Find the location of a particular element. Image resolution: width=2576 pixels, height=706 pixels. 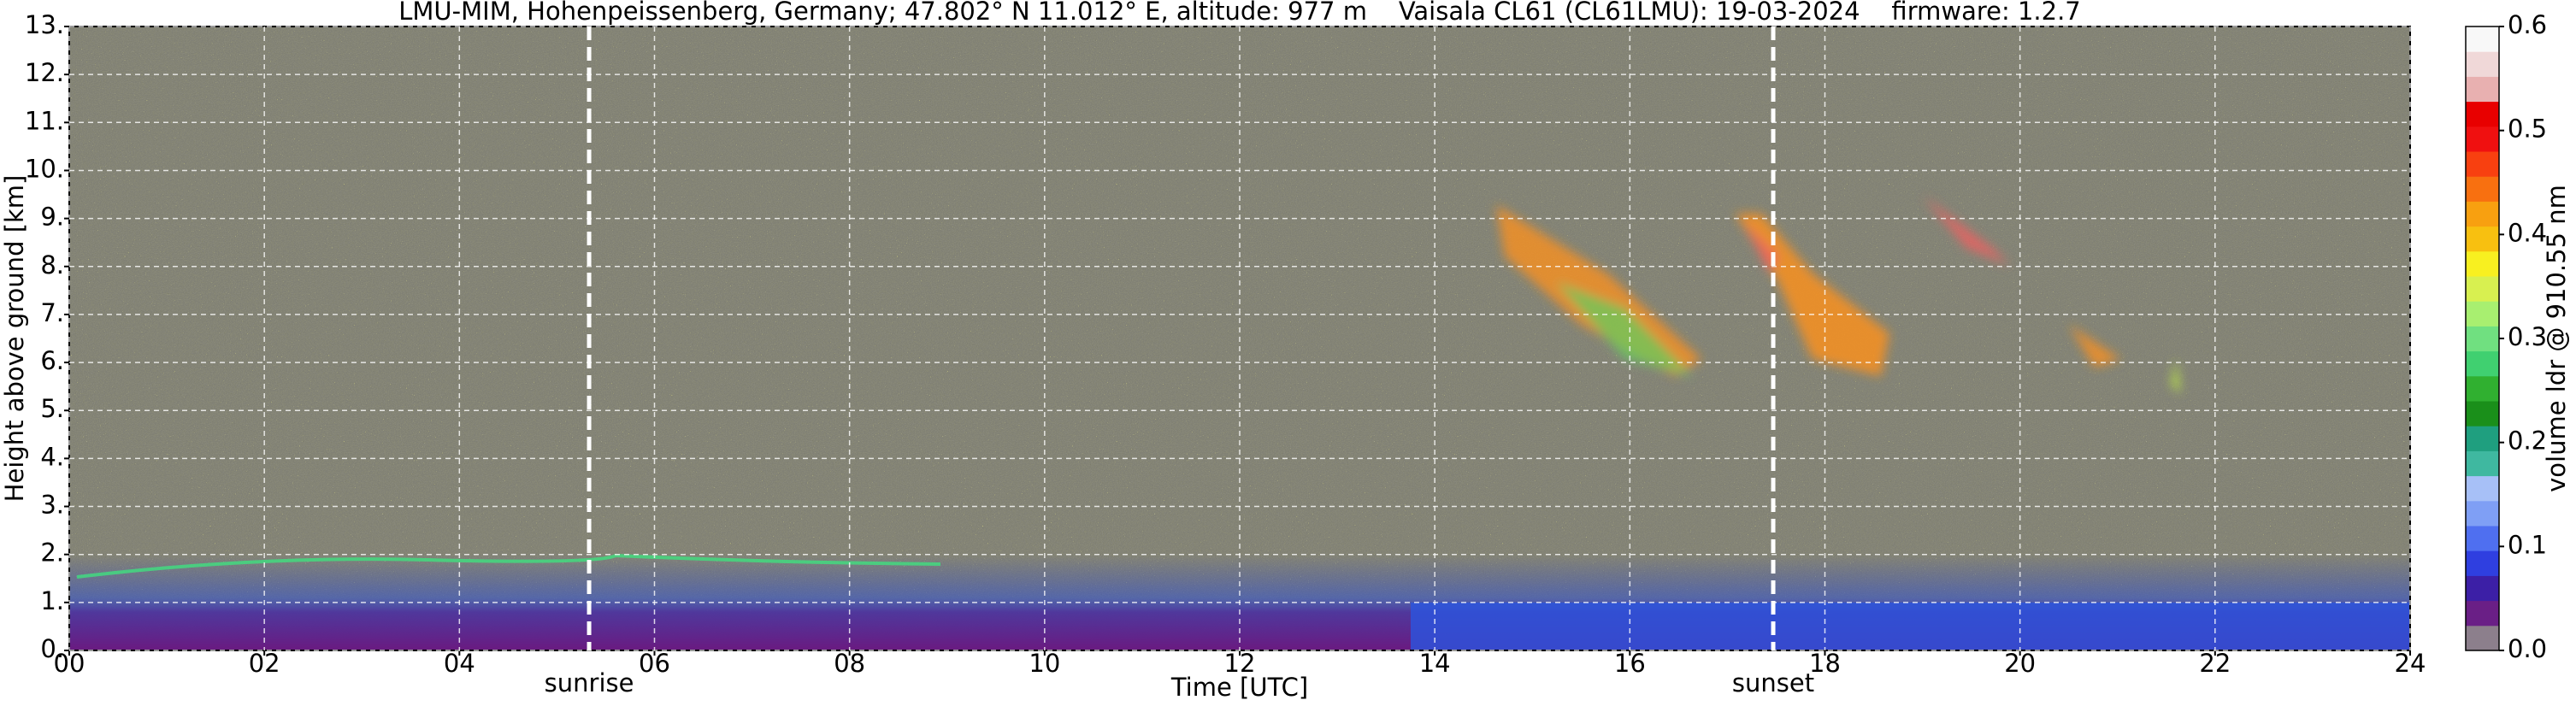

x-tick-label: 14 is located at coordinates (1435, 663).